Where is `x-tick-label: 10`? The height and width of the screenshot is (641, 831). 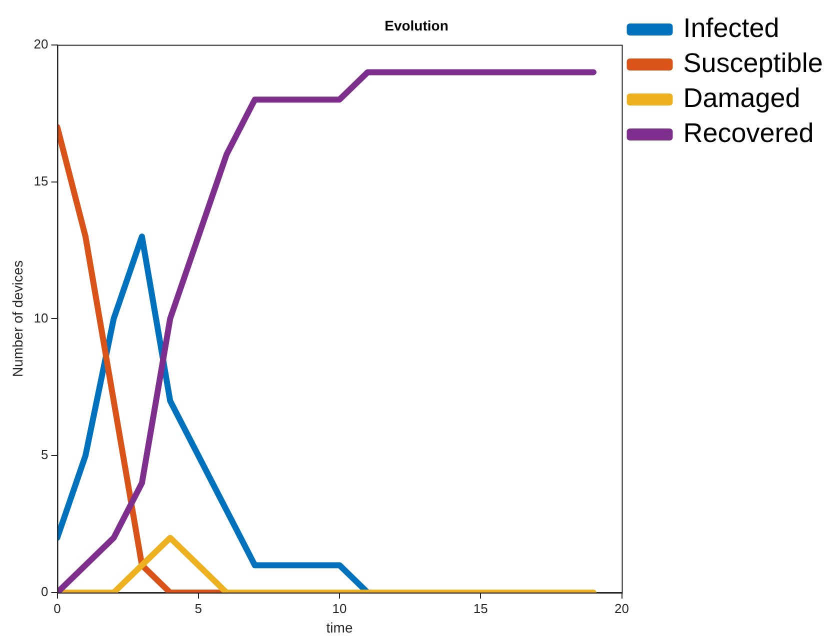 x-tick-label: 10 is located at coordinates (339, 608).